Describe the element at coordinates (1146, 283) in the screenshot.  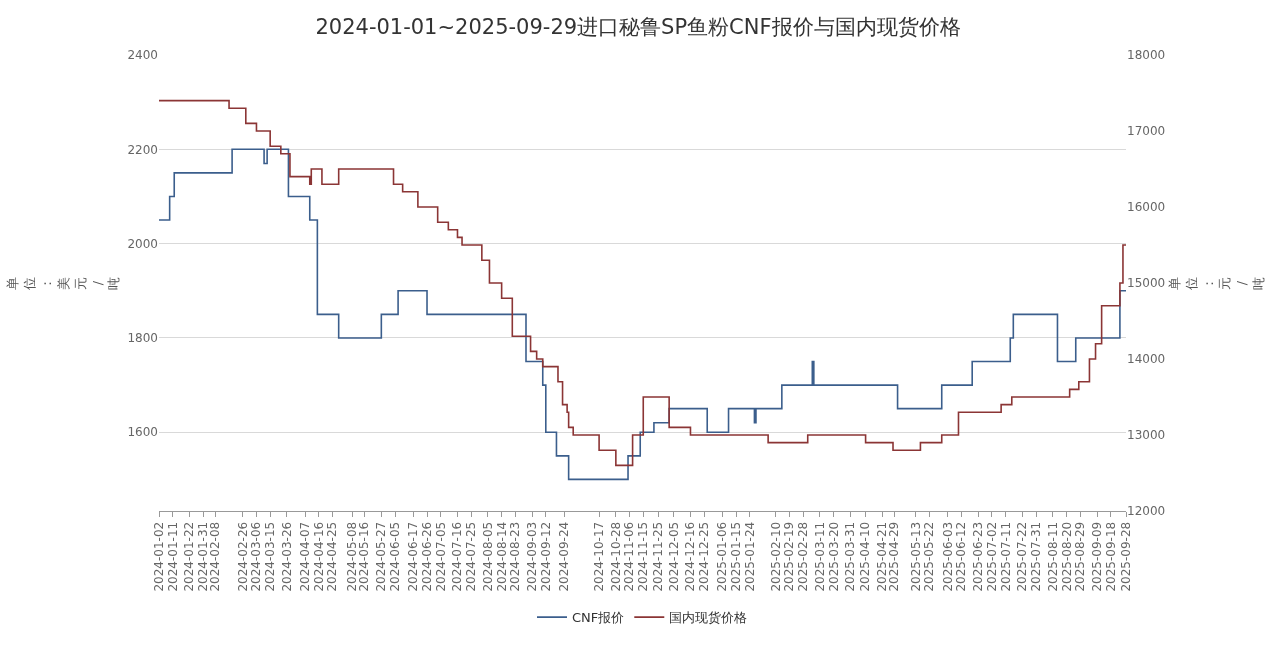
I see `y2-tick-label: 15000` at that location.